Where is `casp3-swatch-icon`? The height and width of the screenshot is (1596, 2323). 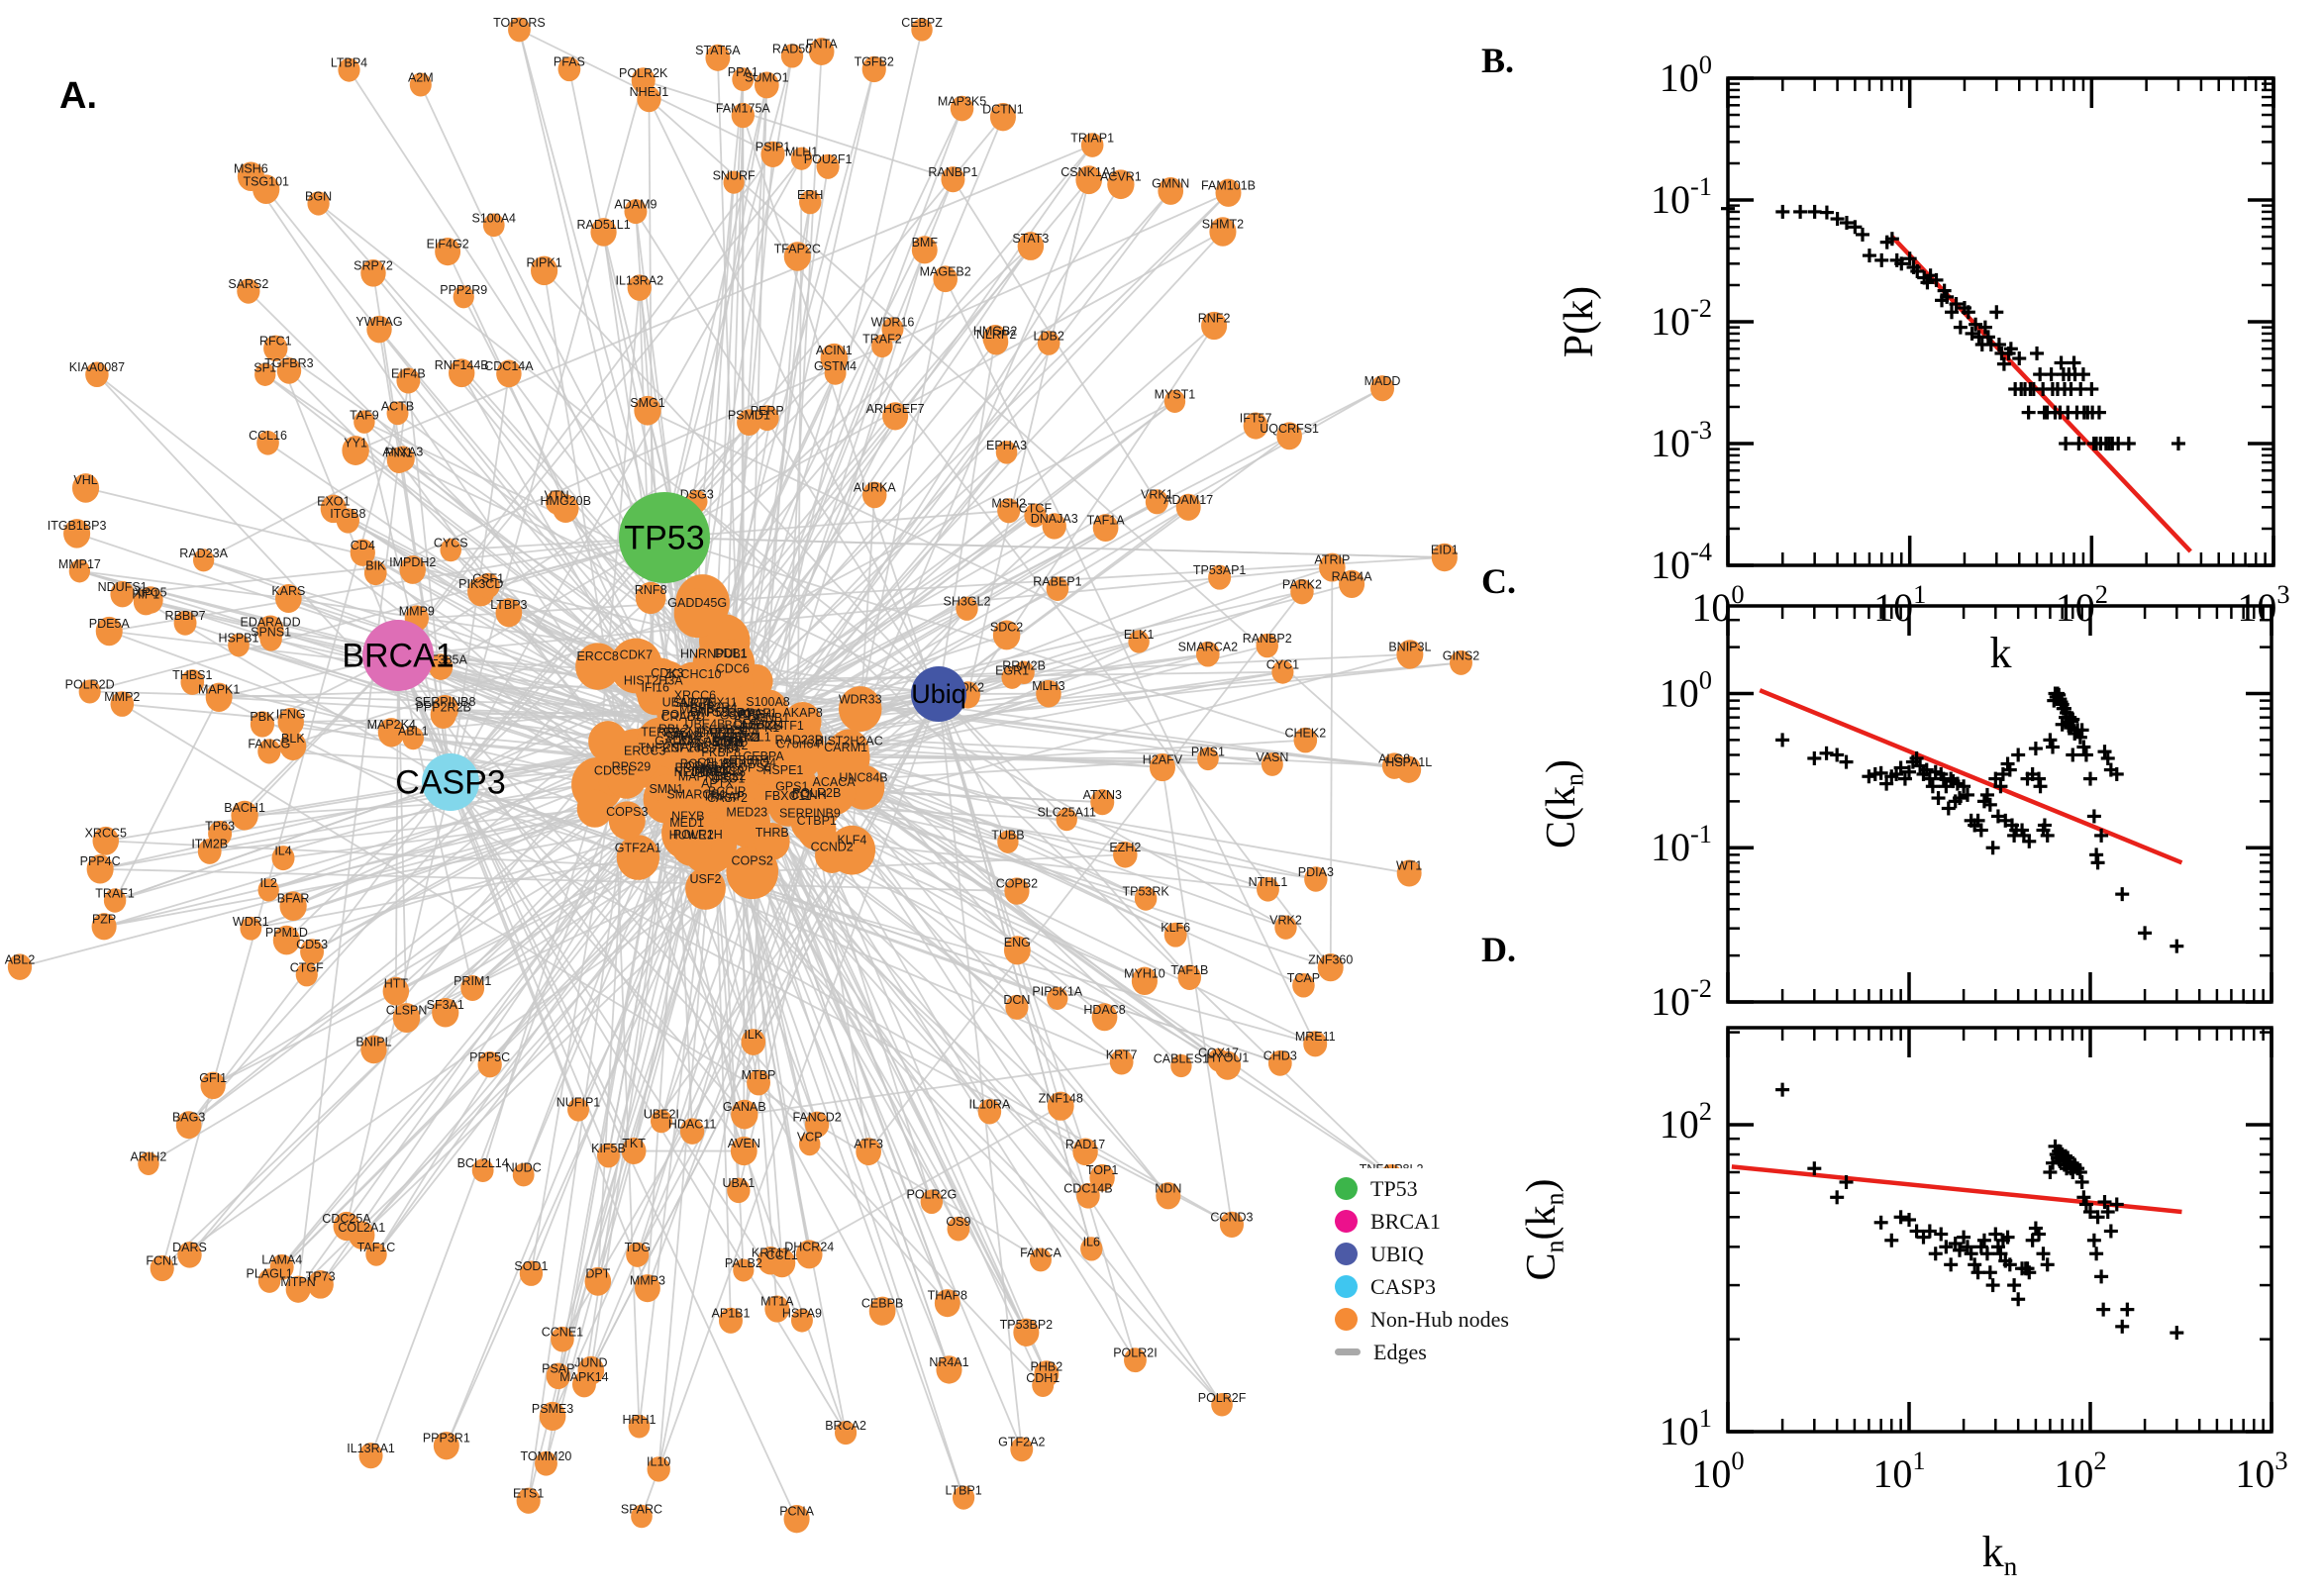 casp3-swatch-icon is located at coordinates (1346, 1286).